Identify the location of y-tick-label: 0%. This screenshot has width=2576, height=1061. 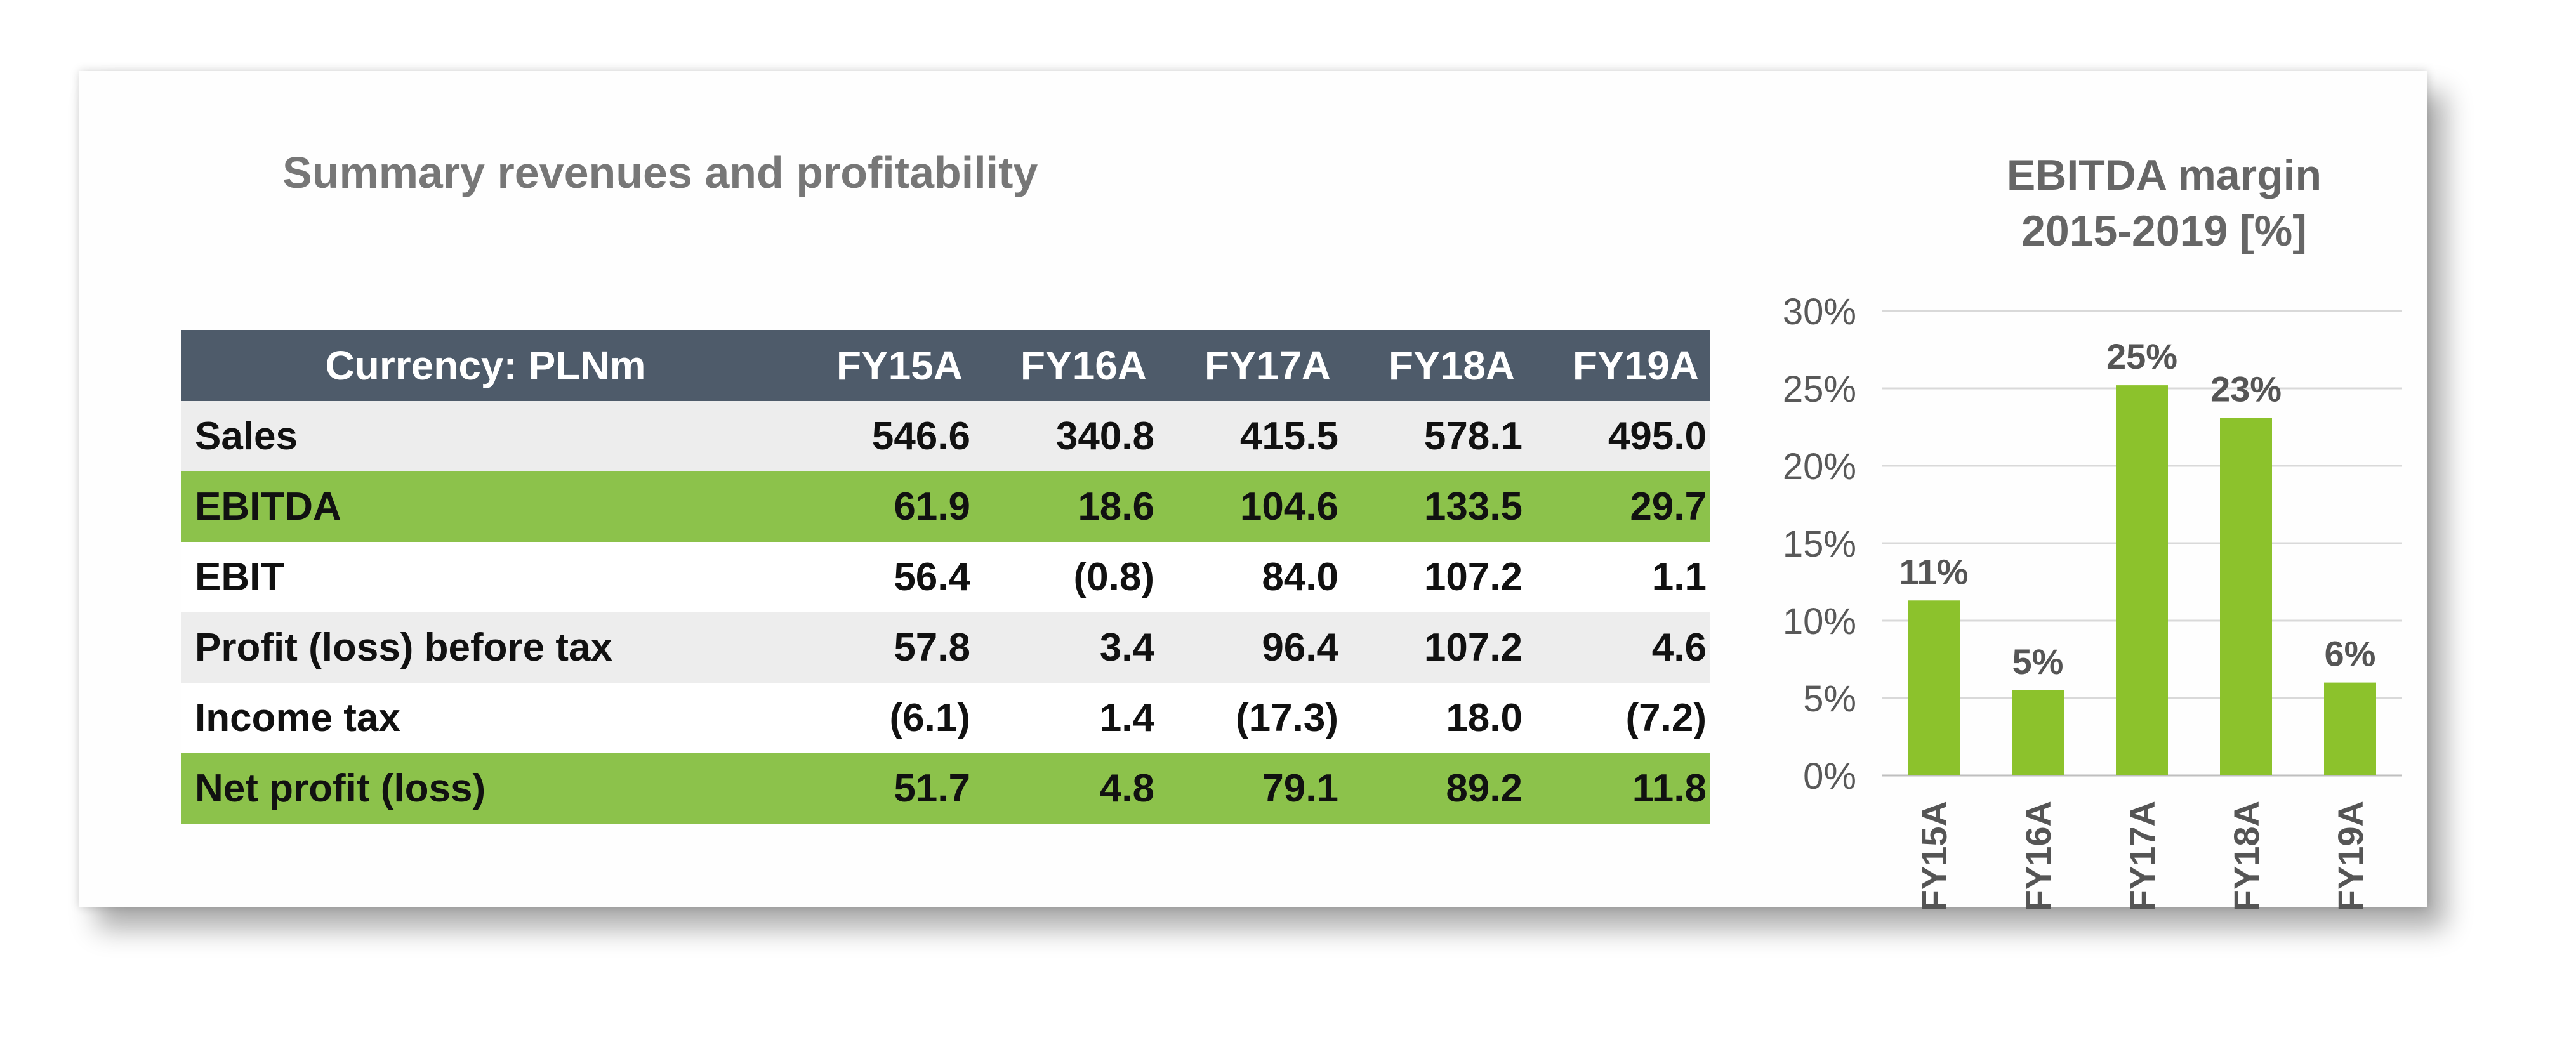
(1830, 776).